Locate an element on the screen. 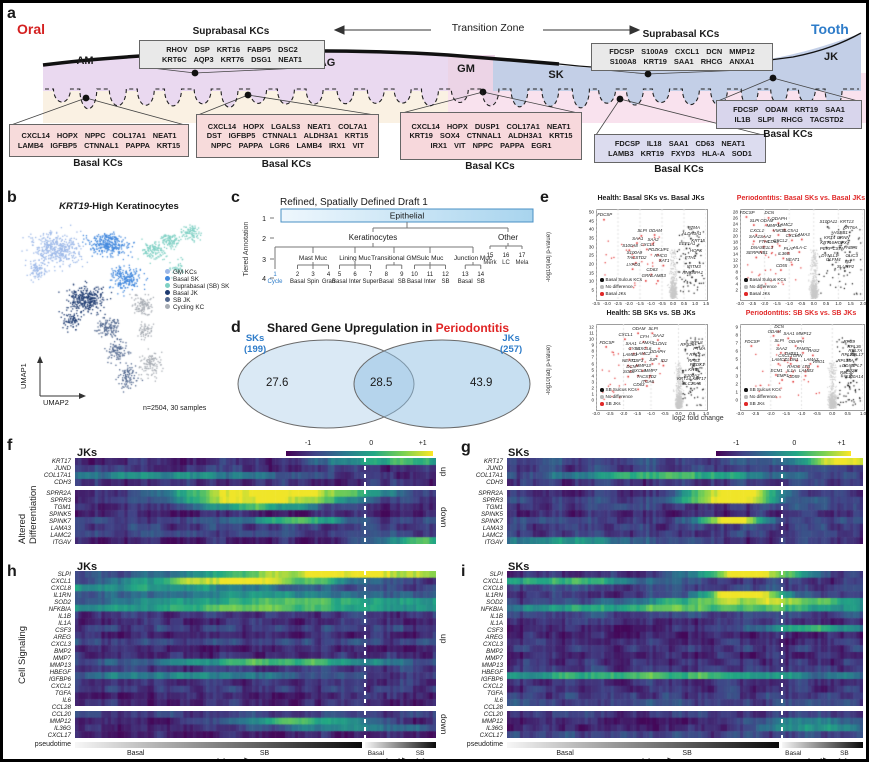 The width and height of the screenshot is (869, 762). gene-label: CXCL2 is located at coordinates (493, 686).